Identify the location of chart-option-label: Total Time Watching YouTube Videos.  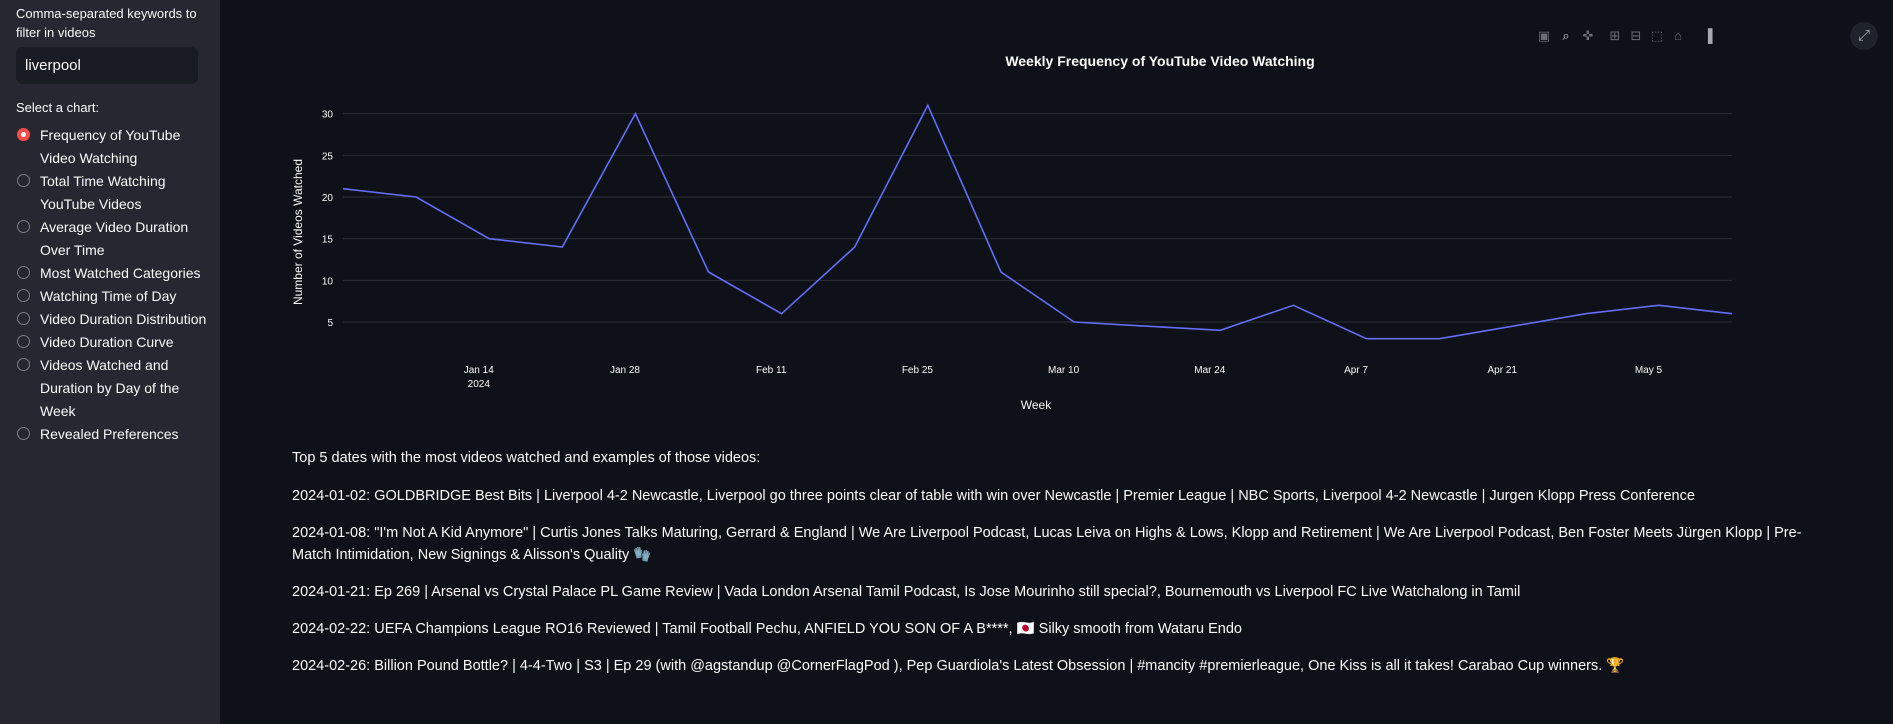
(103, 192).